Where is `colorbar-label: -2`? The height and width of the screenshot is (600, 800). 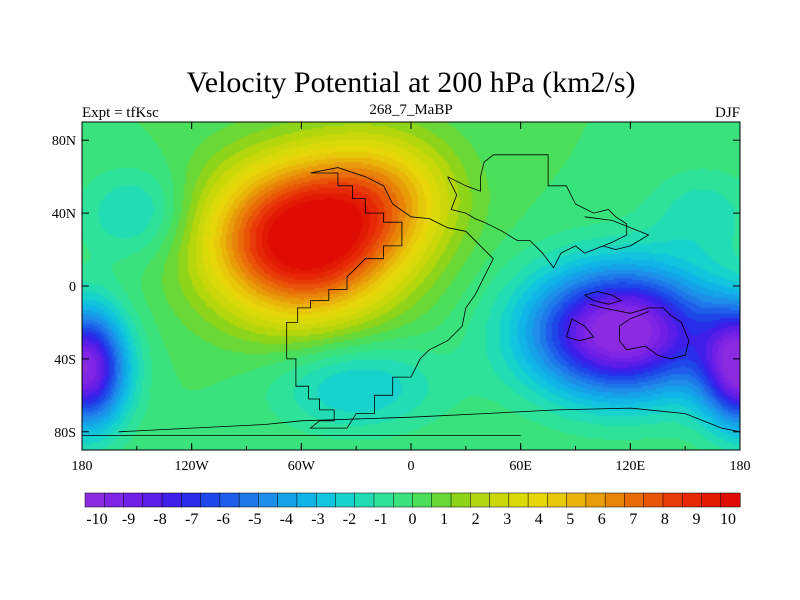 colorbar-label: -2 is located at coordinates (349, 519).